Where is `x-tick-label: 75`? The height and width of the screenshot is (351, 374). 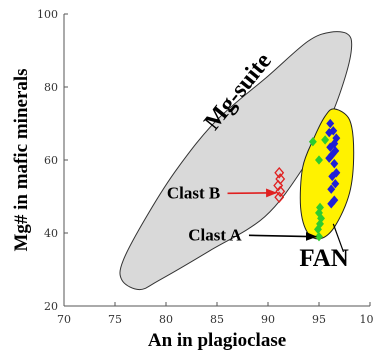 x-tick-label: 75 is located at coordinates (115, 319).